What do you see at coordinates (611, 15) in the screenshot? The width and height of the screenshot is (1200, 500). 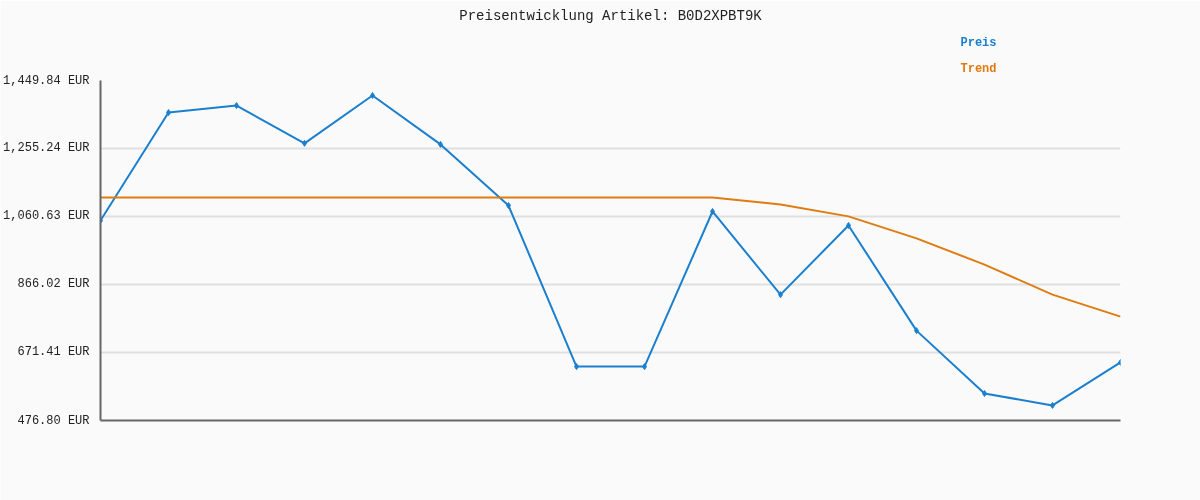 I see `chart-title: Preisentwicklung Artikel: B0D2XPBT9K` at bounding box center [611, 15].